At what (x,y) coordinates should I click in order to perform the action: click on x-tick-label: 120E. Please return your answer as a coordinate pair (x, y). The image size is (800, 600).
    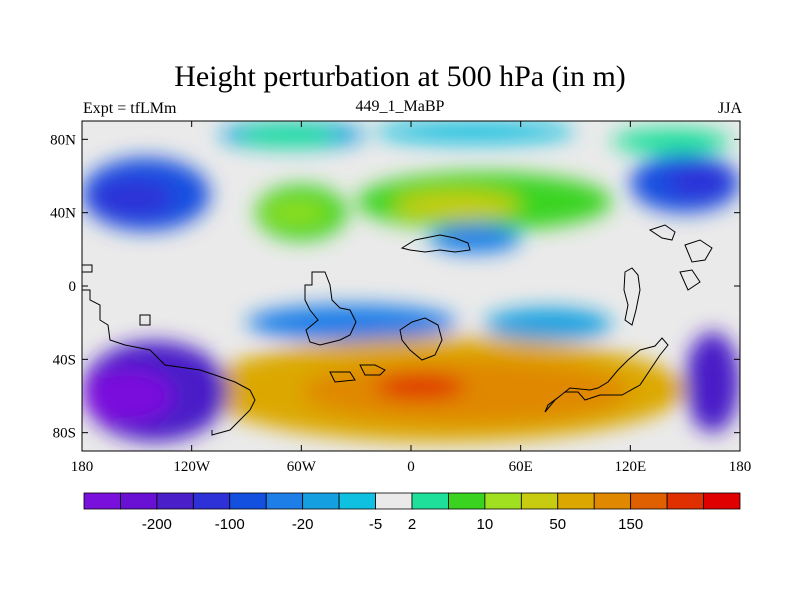
    Looking at the image, I should click on (630, 467).